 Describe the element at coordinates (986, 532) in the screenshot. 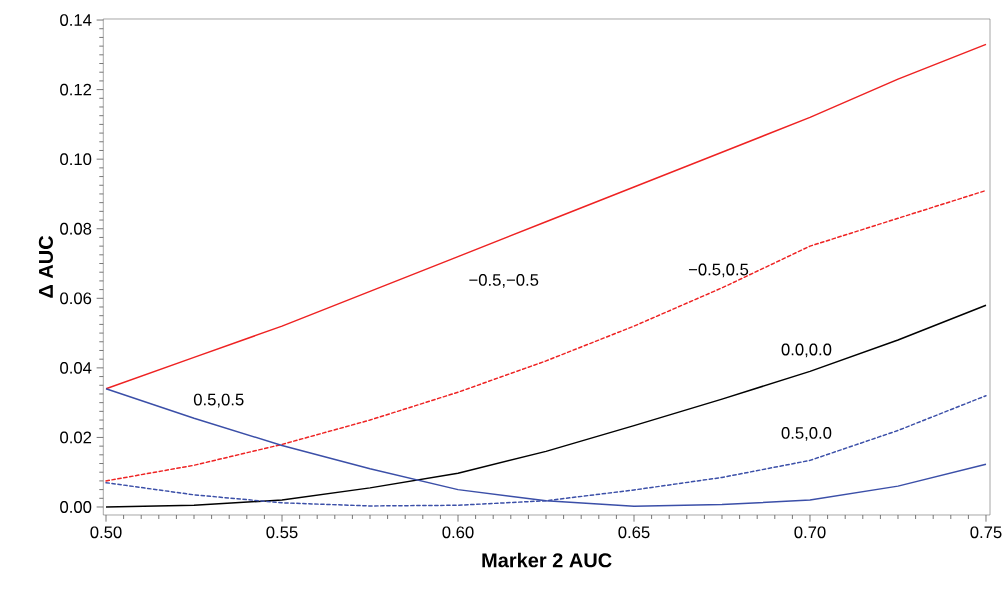

I see `x-tick-label: 0.75` at that location.